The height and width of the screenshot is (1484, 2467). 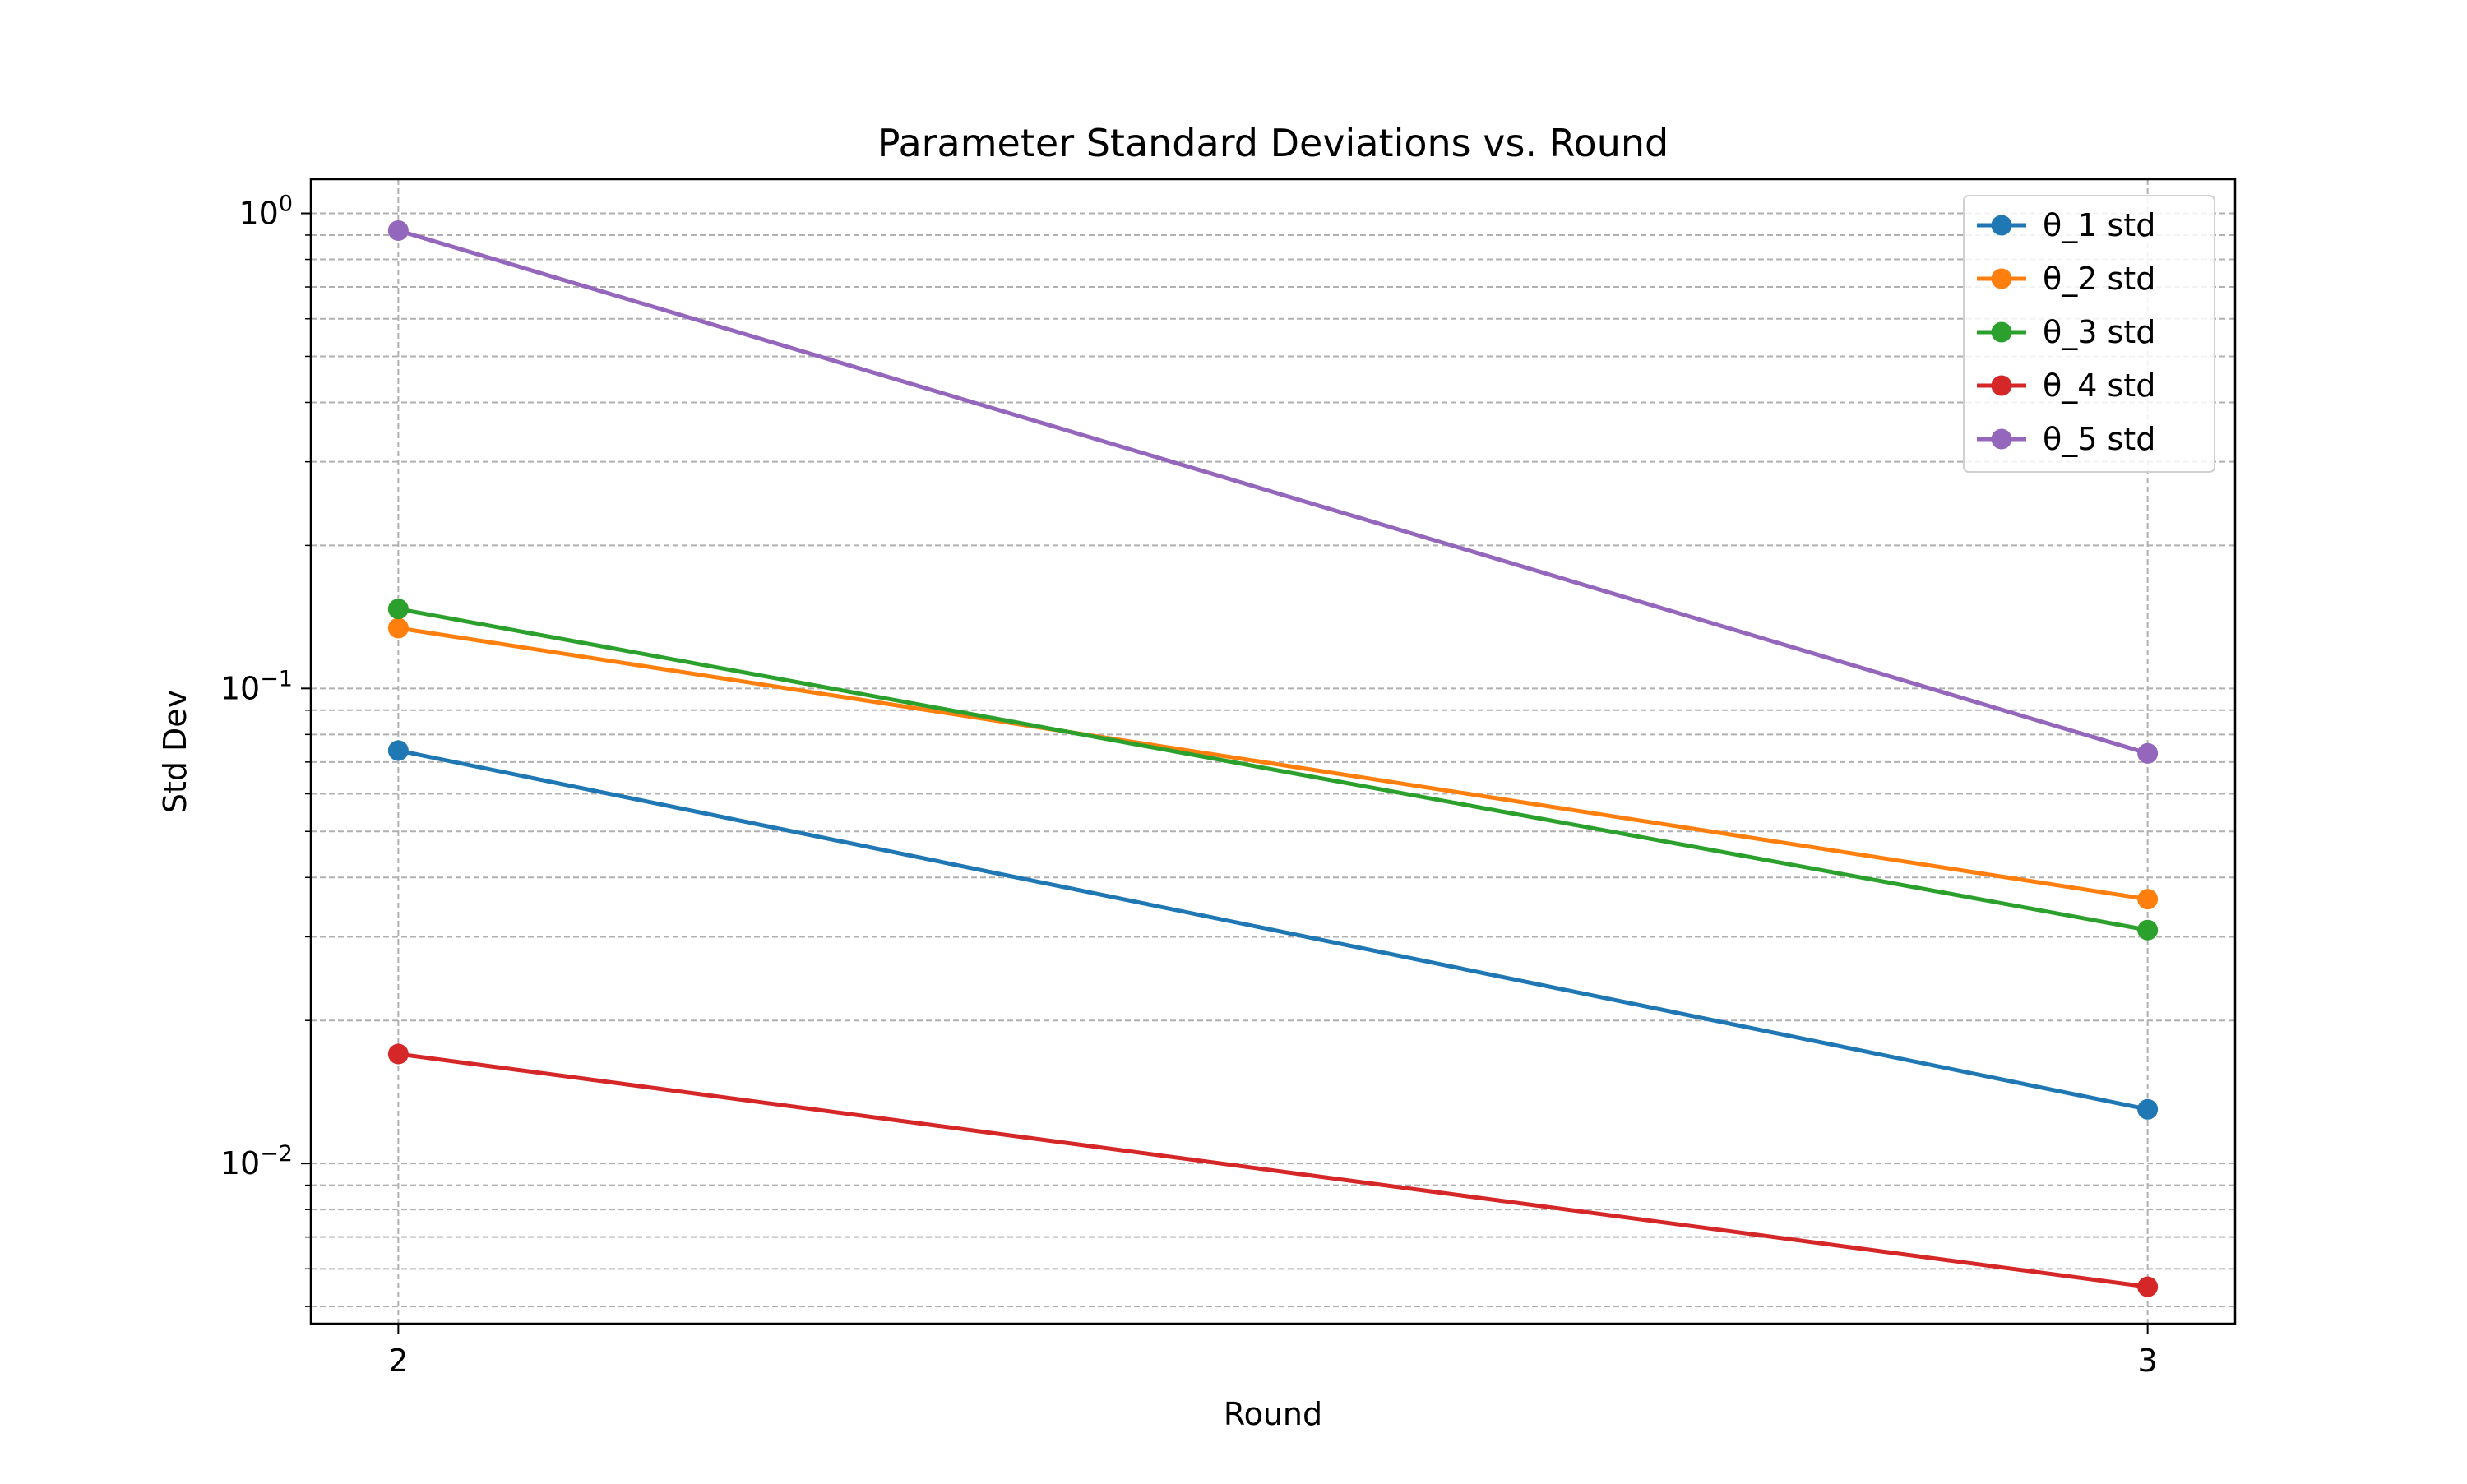 I want to click on legend-label: θ_4 std, so click(x=2099, y=386).